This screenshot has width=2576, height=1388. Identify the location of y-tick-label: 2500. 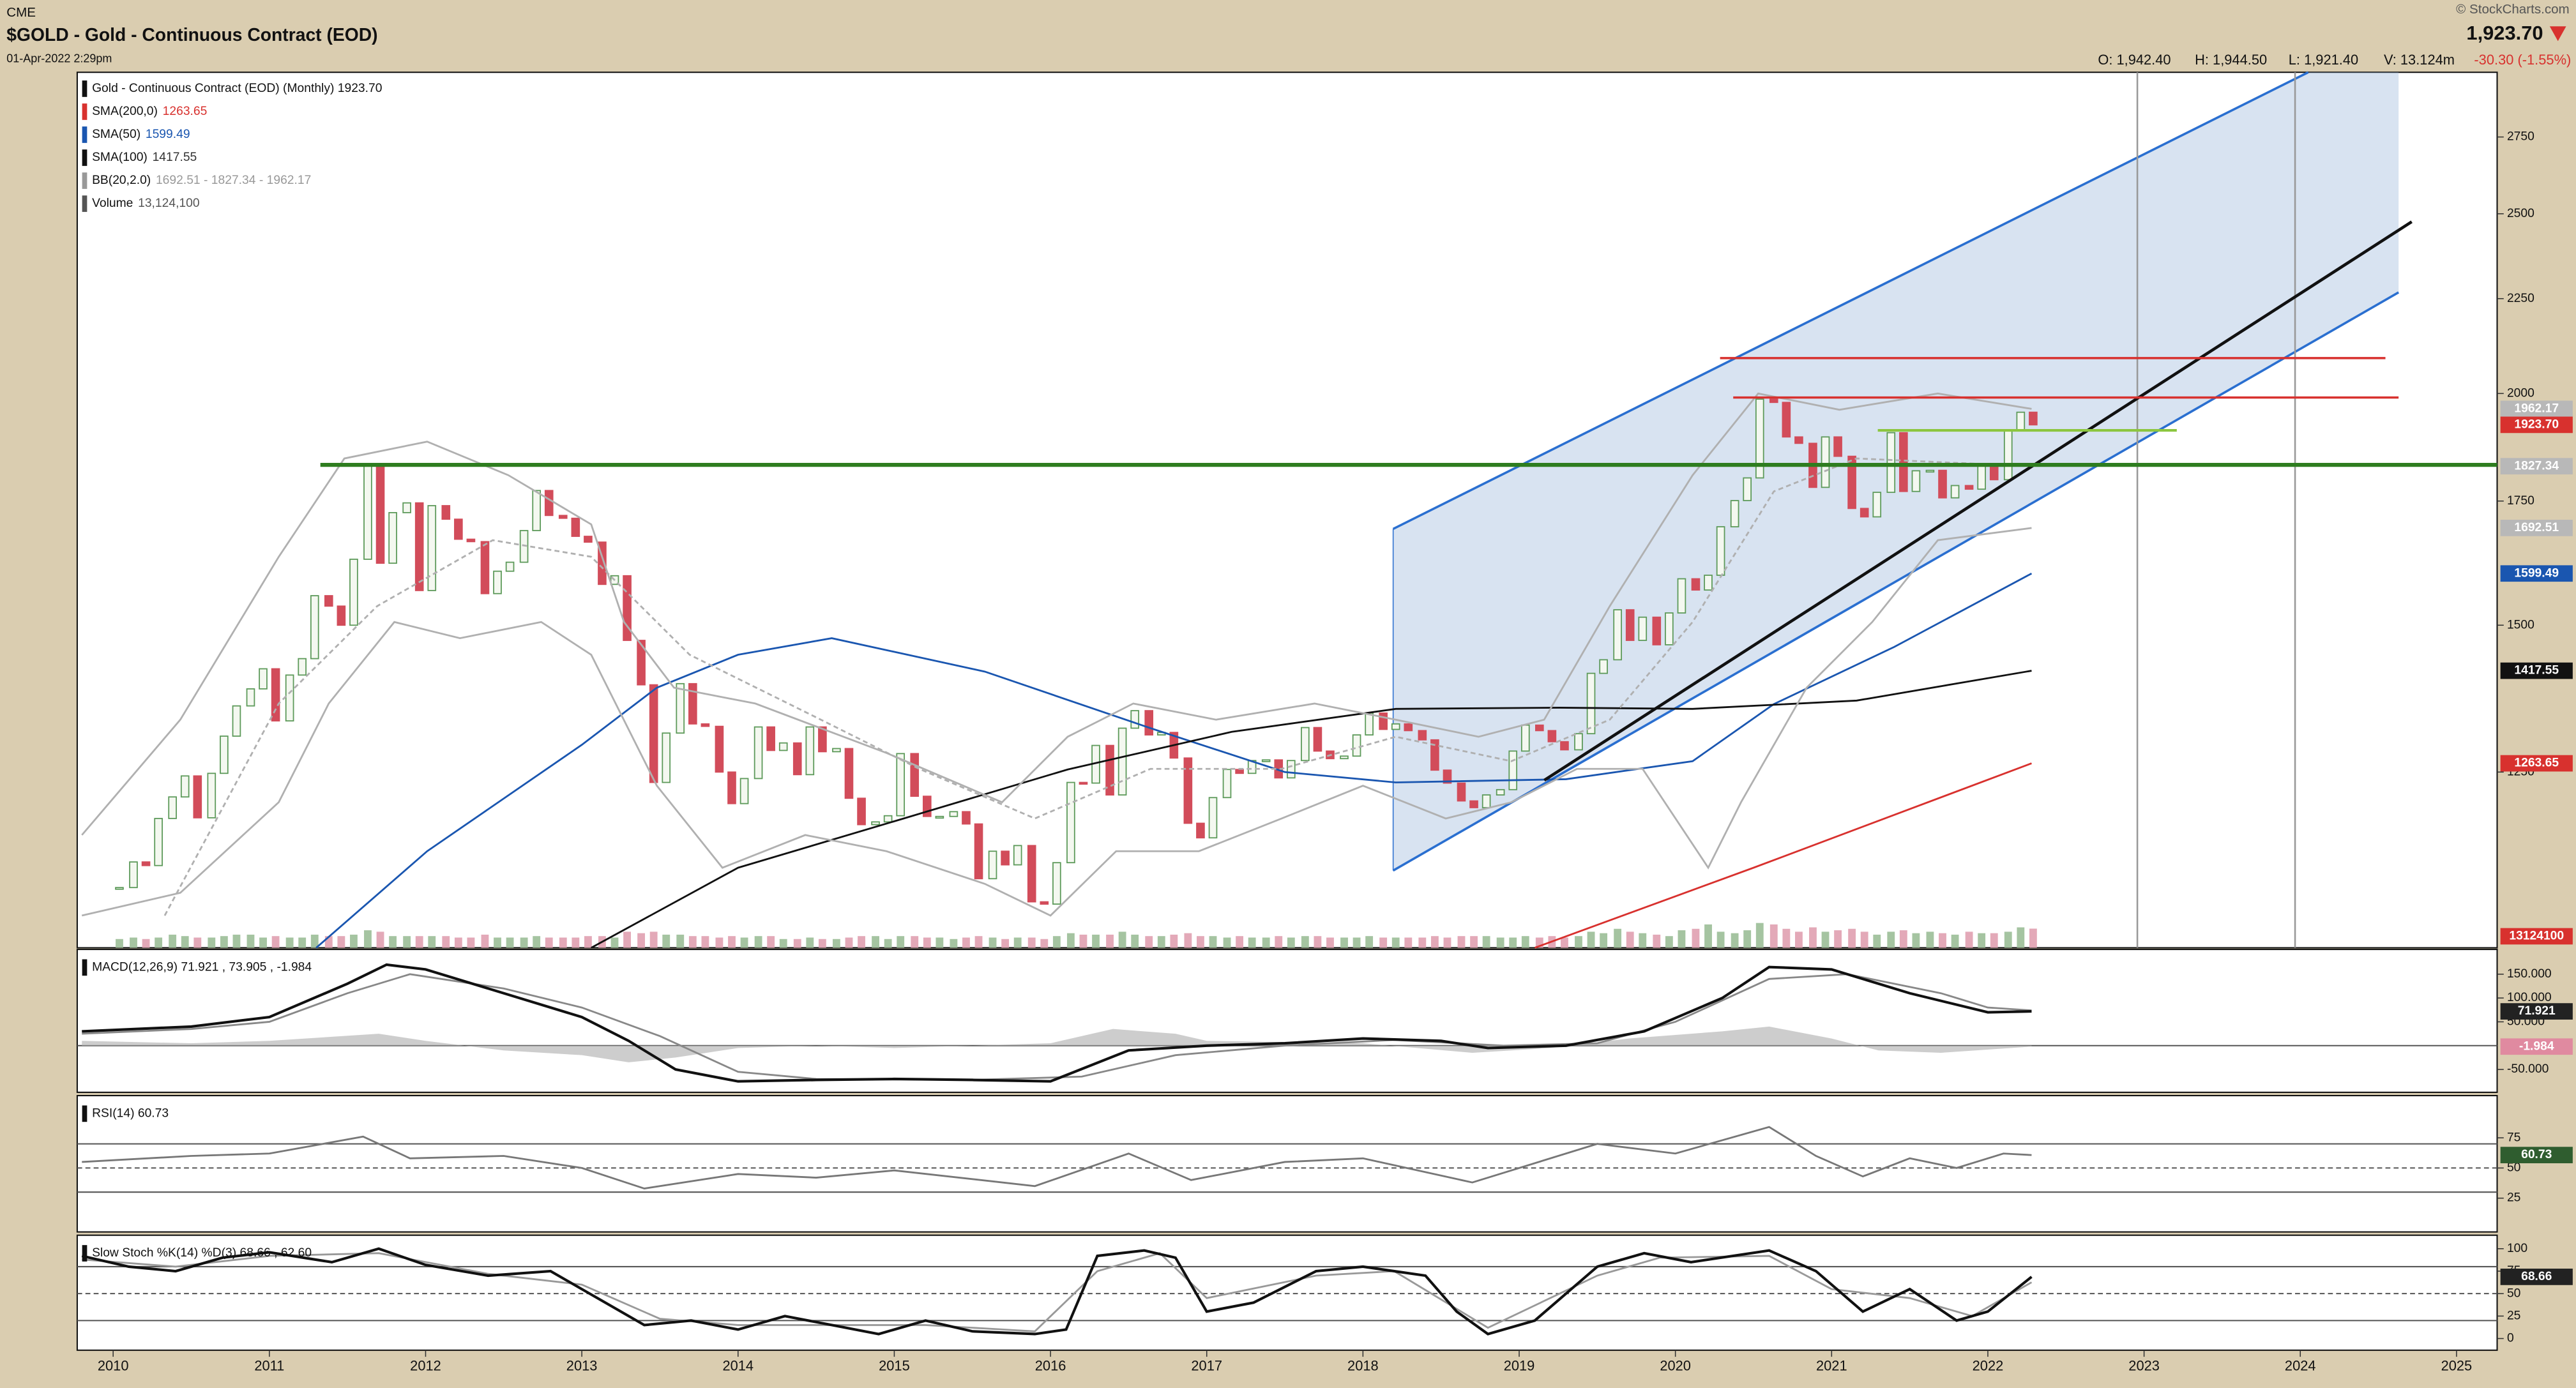
(2521, 213).